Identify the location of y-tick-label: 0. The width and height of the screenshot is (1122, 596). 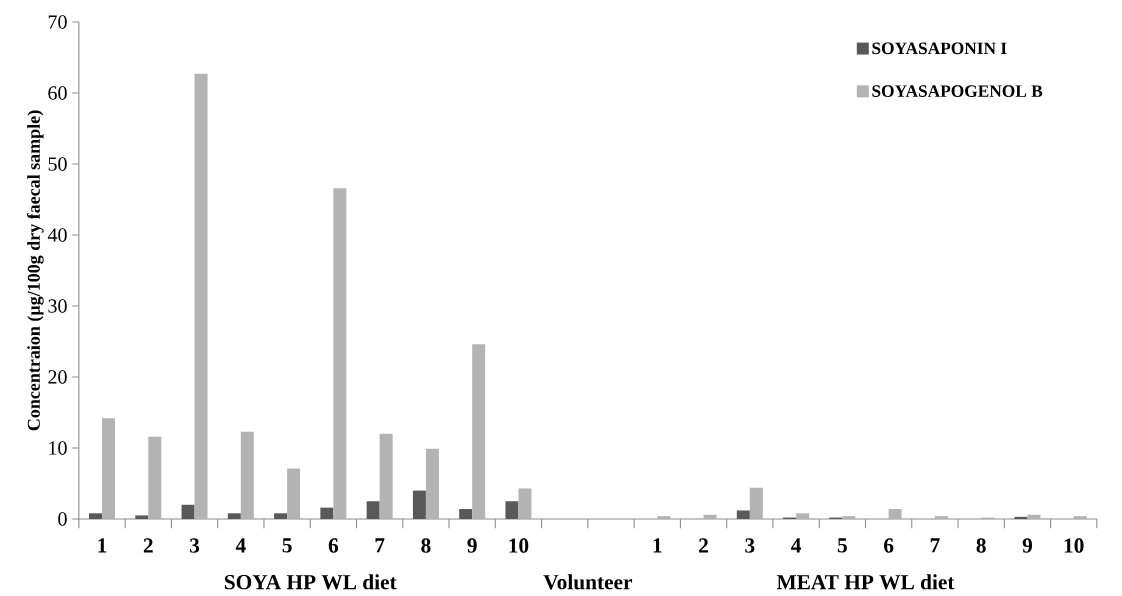
(62, 519).